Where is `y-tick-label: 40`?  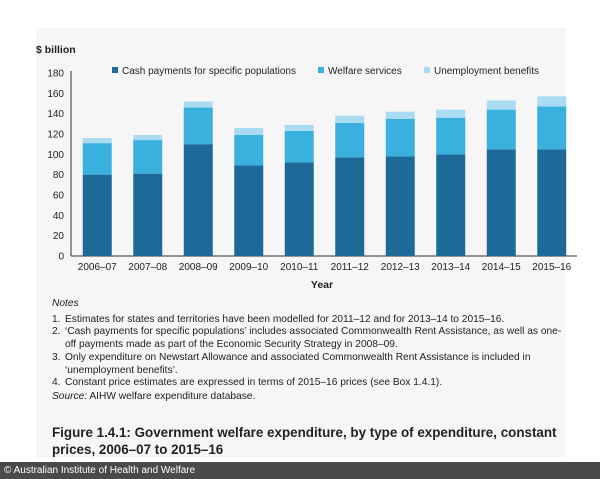 y-tick-label: 40 is located at coordinates (59, 216).